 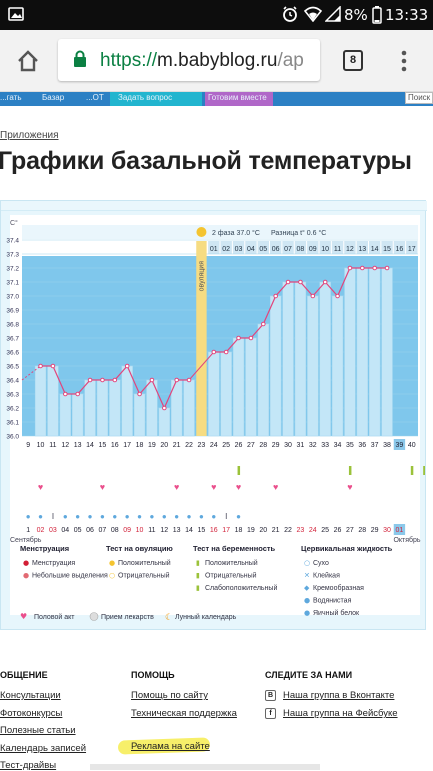 I want to click on nav-tab-4: Готовим вместе, so click(x=237, y=97).